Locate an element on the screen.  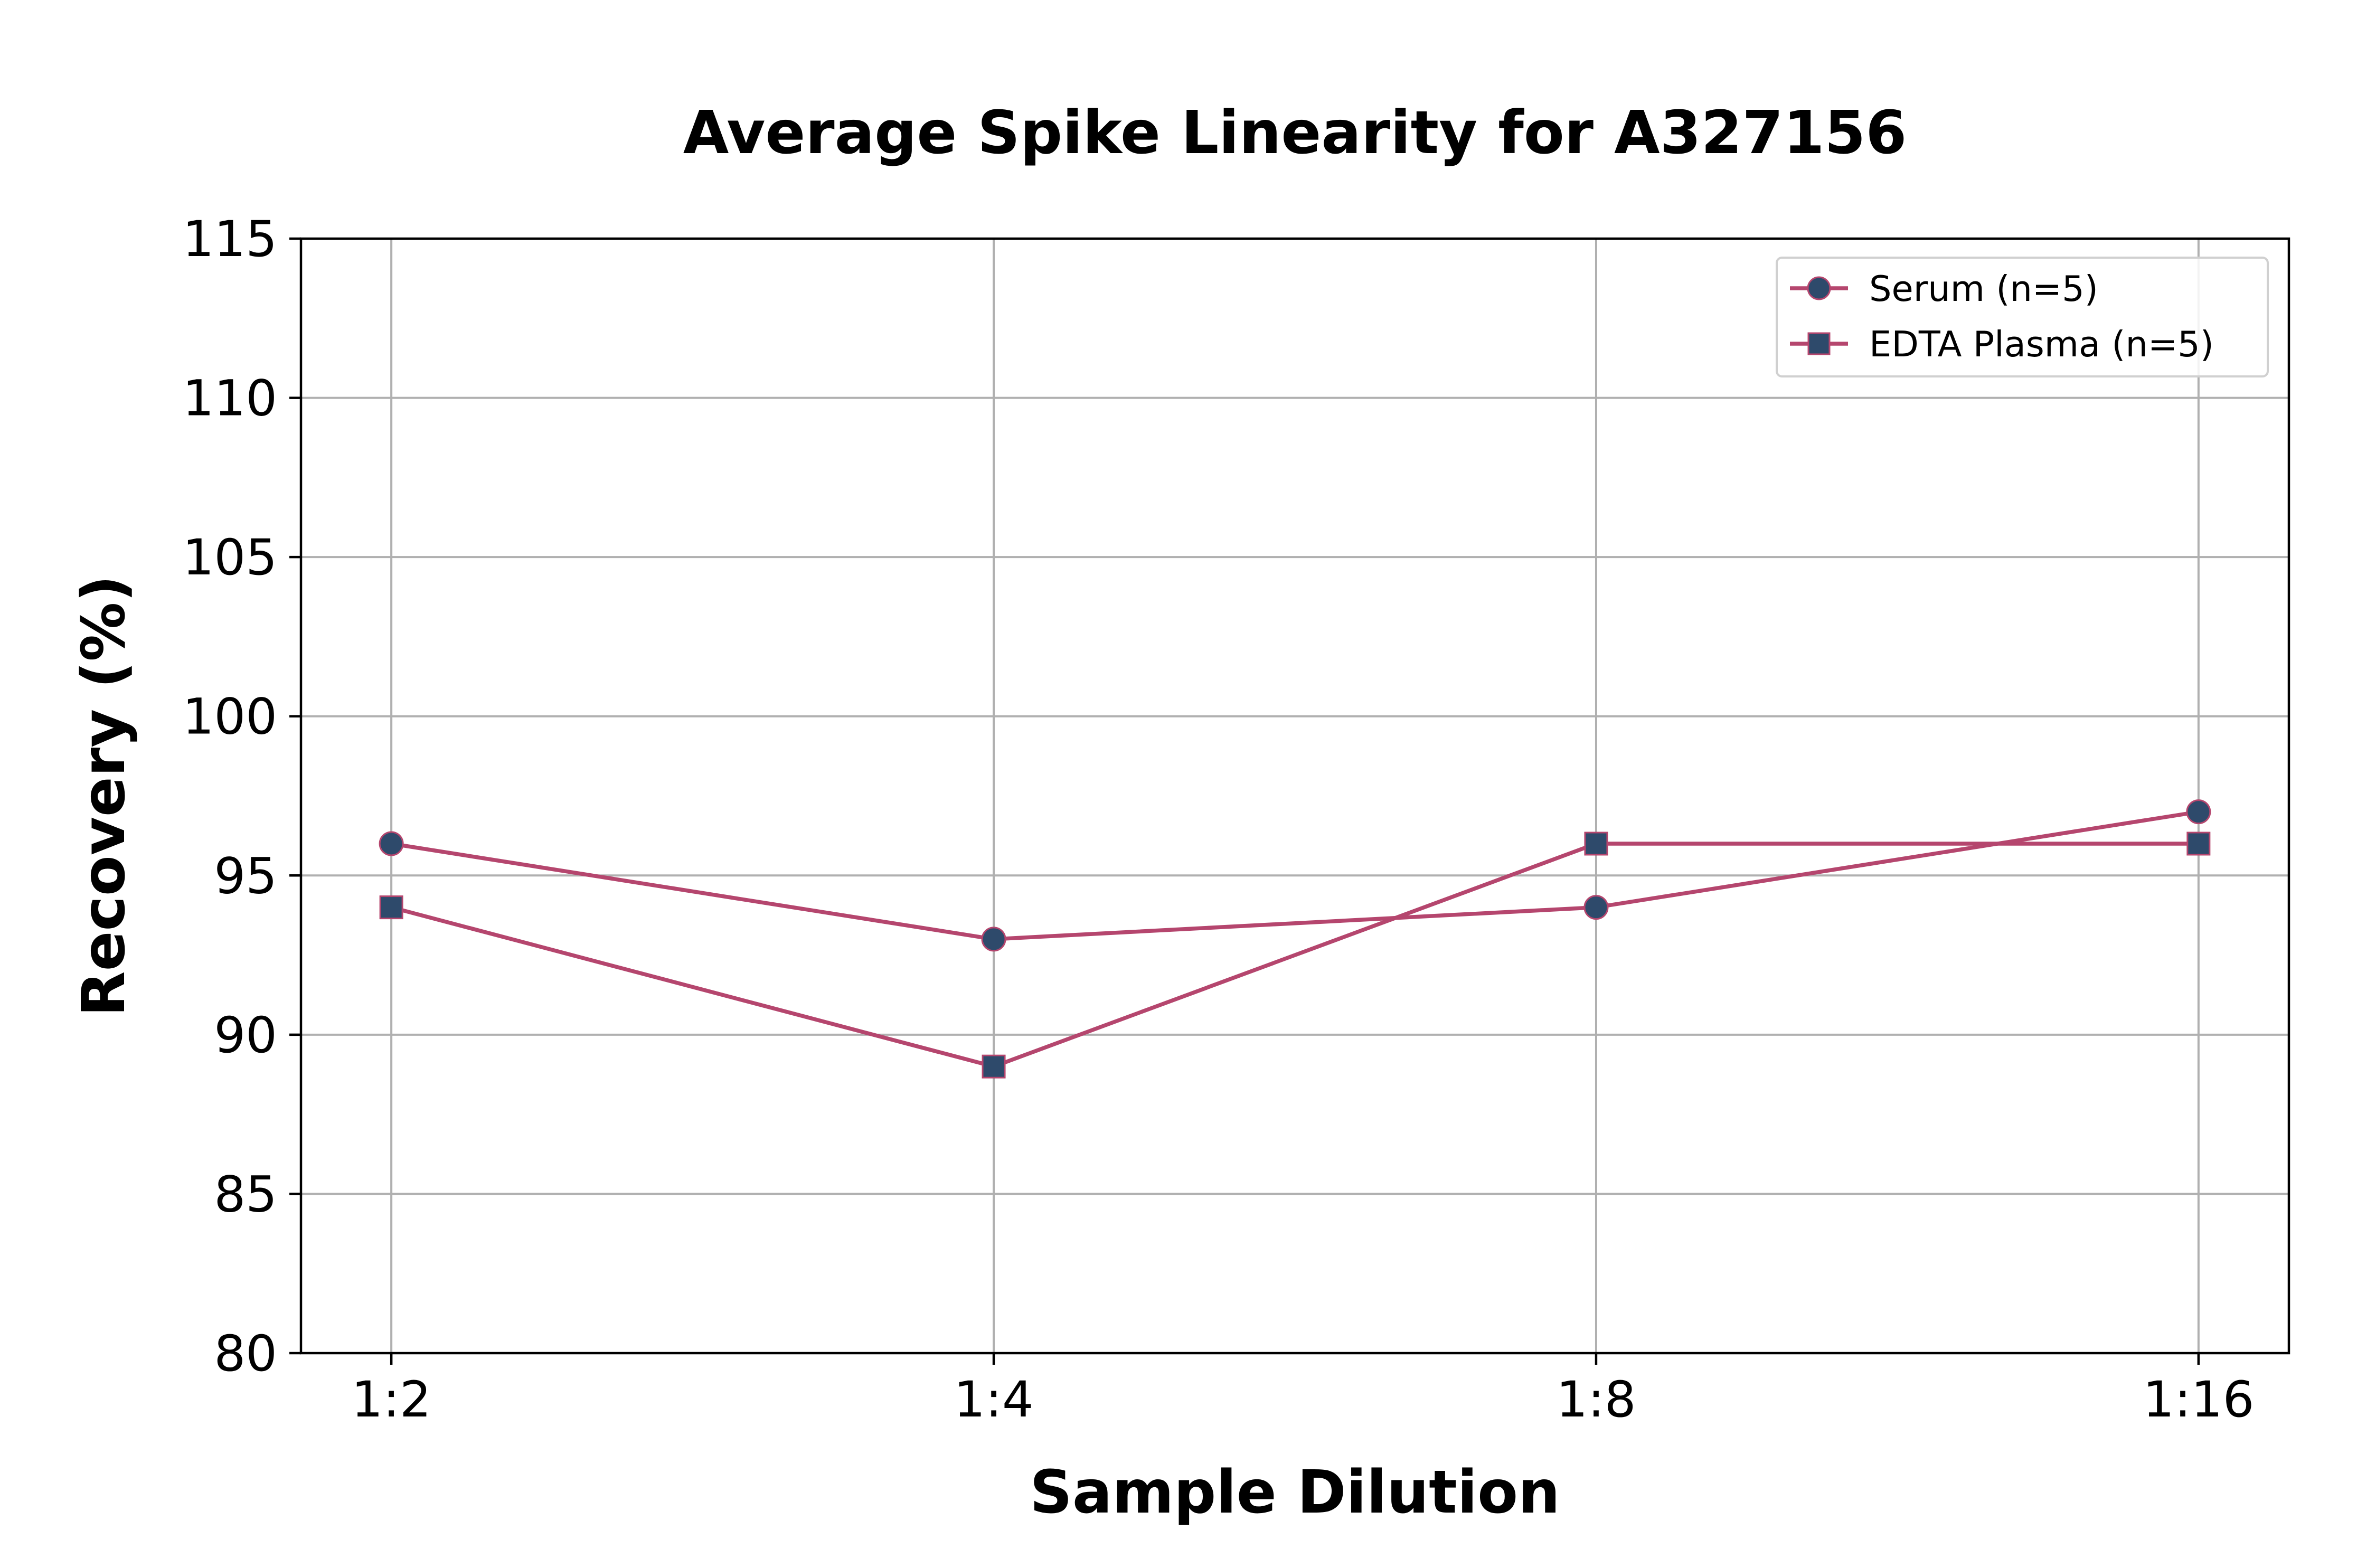
y-tick-label: 95 is located at coordinates (246, 876).